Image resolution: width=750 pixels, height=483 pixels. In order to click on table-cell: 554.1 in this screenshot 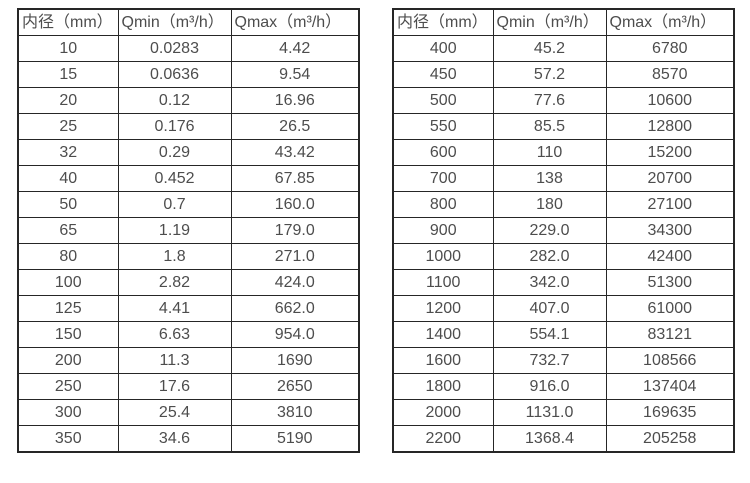, I will do `click(549, 334)`.